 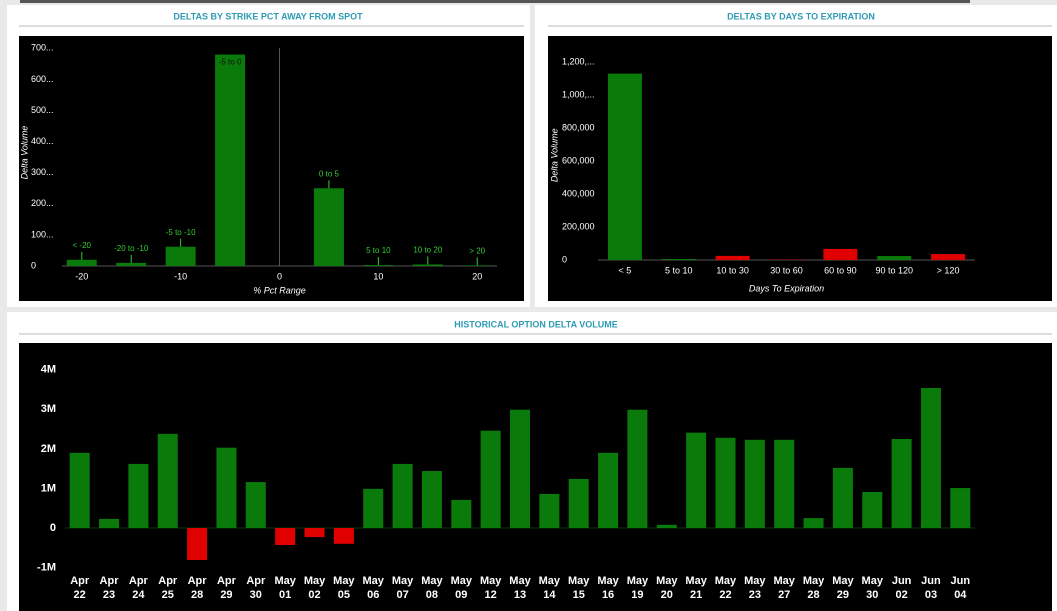 I want to click on x-tick-label: May 08, so click(x=432, y=588).